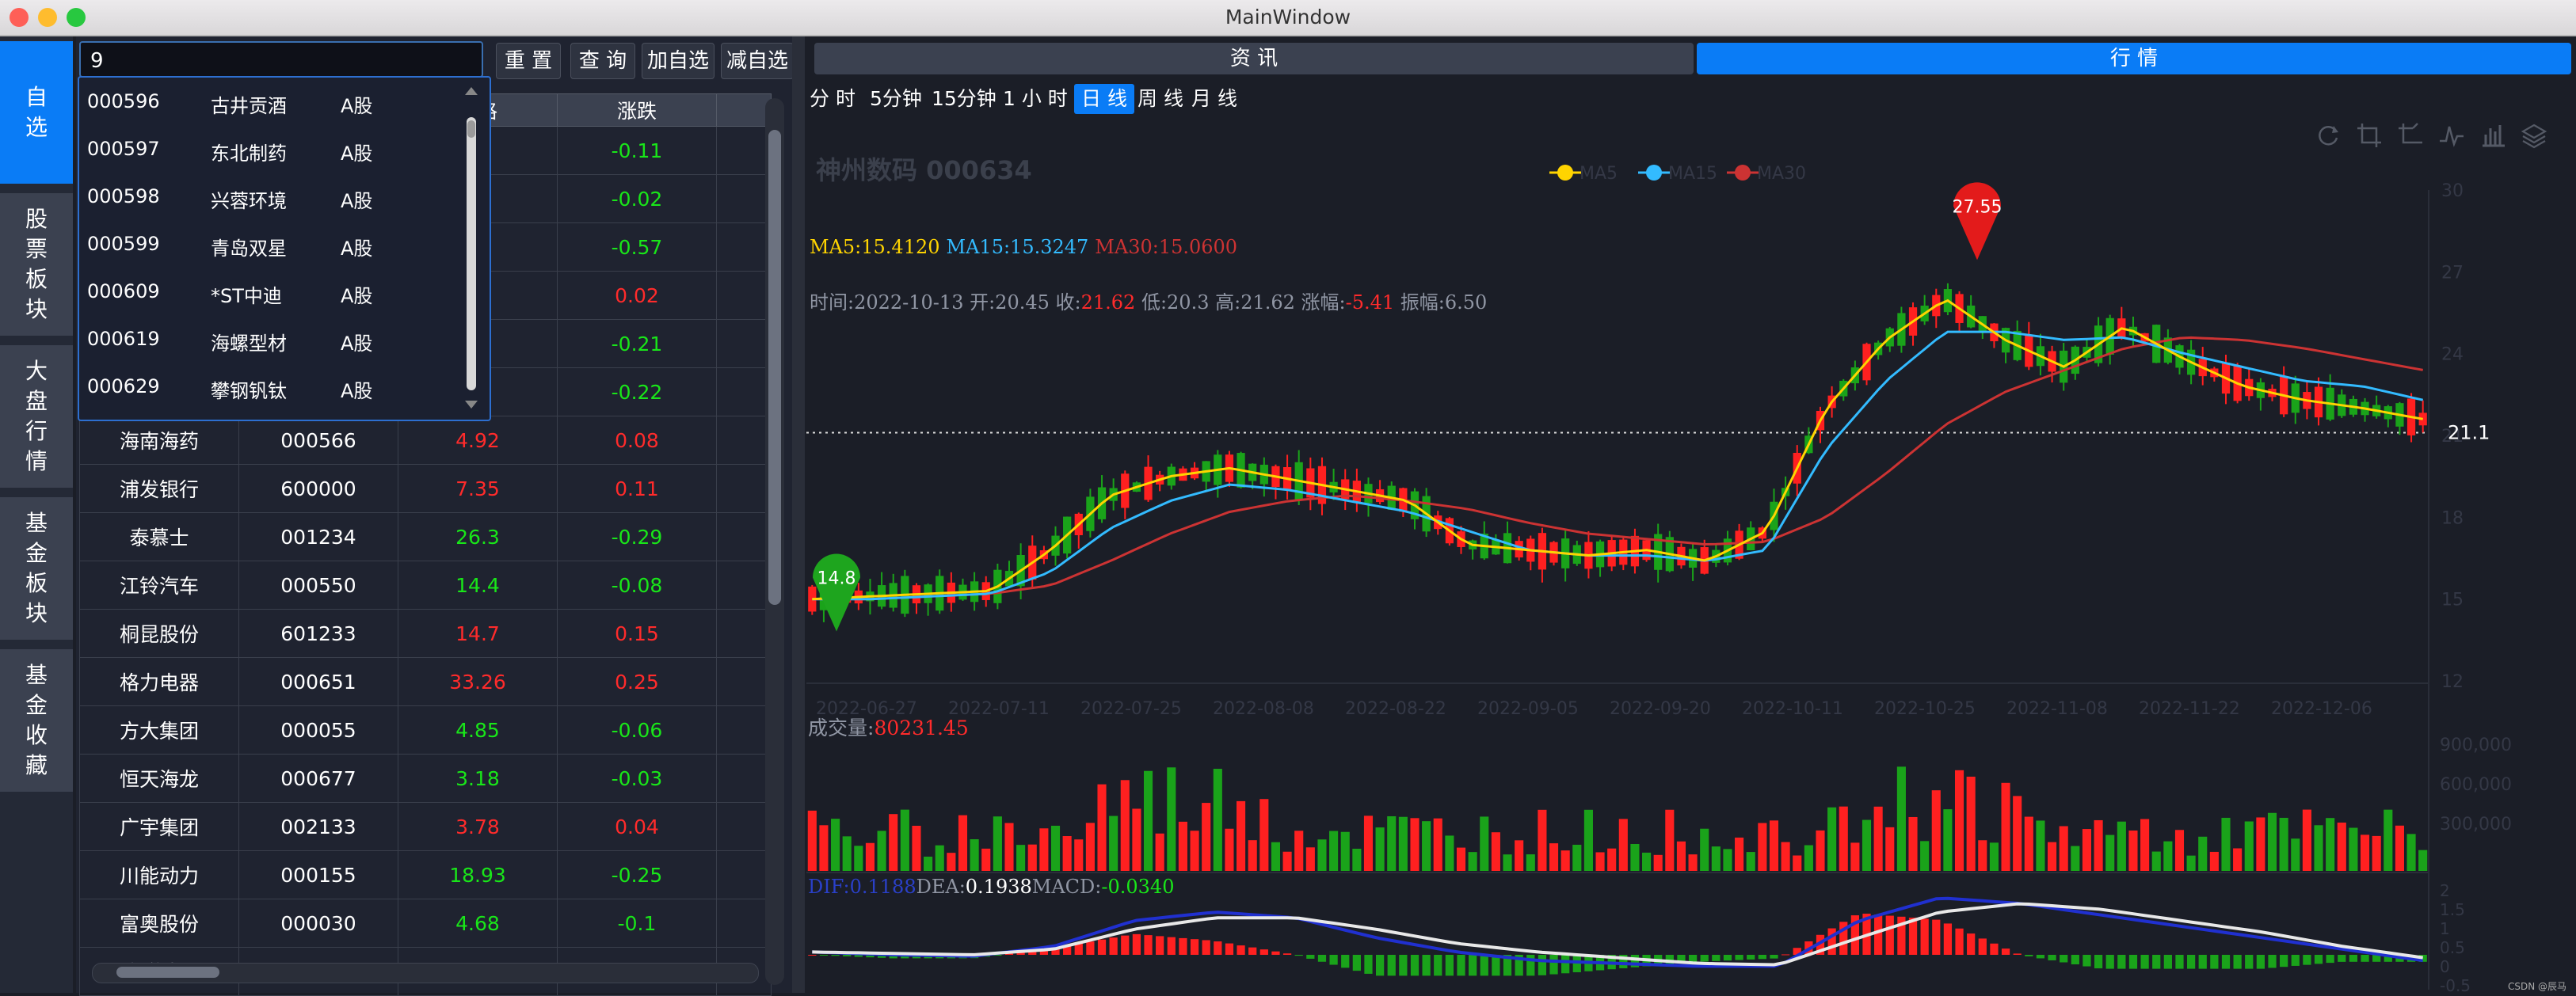  What do you see at coordinates (426, 585) in the screenshot?
I see `table-row: 江铃汽车 000550 14.4 -0.08` at bounding box center [426, 585].